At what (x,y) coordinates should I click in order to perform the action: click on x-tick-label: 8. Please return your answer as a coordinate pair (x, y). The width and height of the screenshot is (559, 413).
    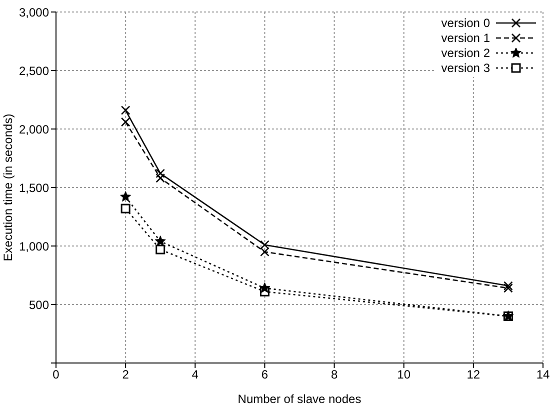
    Looking at the image, I should click on (334, 375).